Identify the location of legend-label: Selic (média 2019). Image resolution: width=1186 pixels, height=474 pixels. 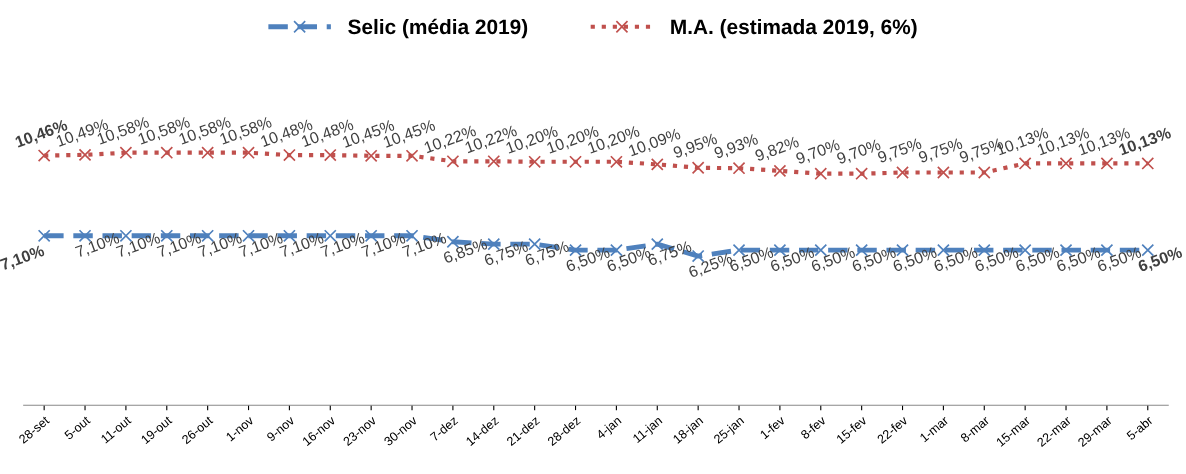
(438, 28).